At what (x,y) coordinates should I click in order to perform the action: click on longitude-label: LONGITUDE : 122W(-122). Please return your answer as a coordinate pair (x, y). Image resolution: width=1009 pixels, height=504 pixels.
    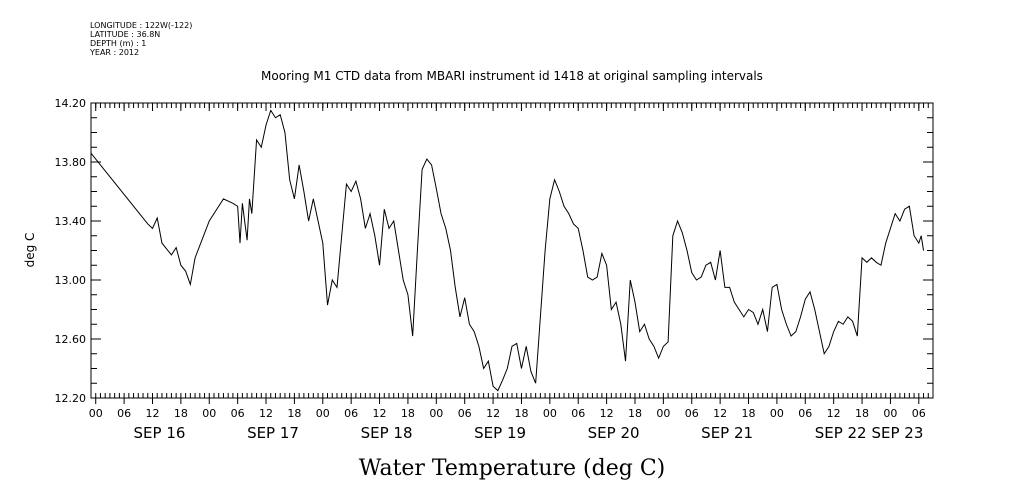
    Looking at the image, I should click on (141, 25).